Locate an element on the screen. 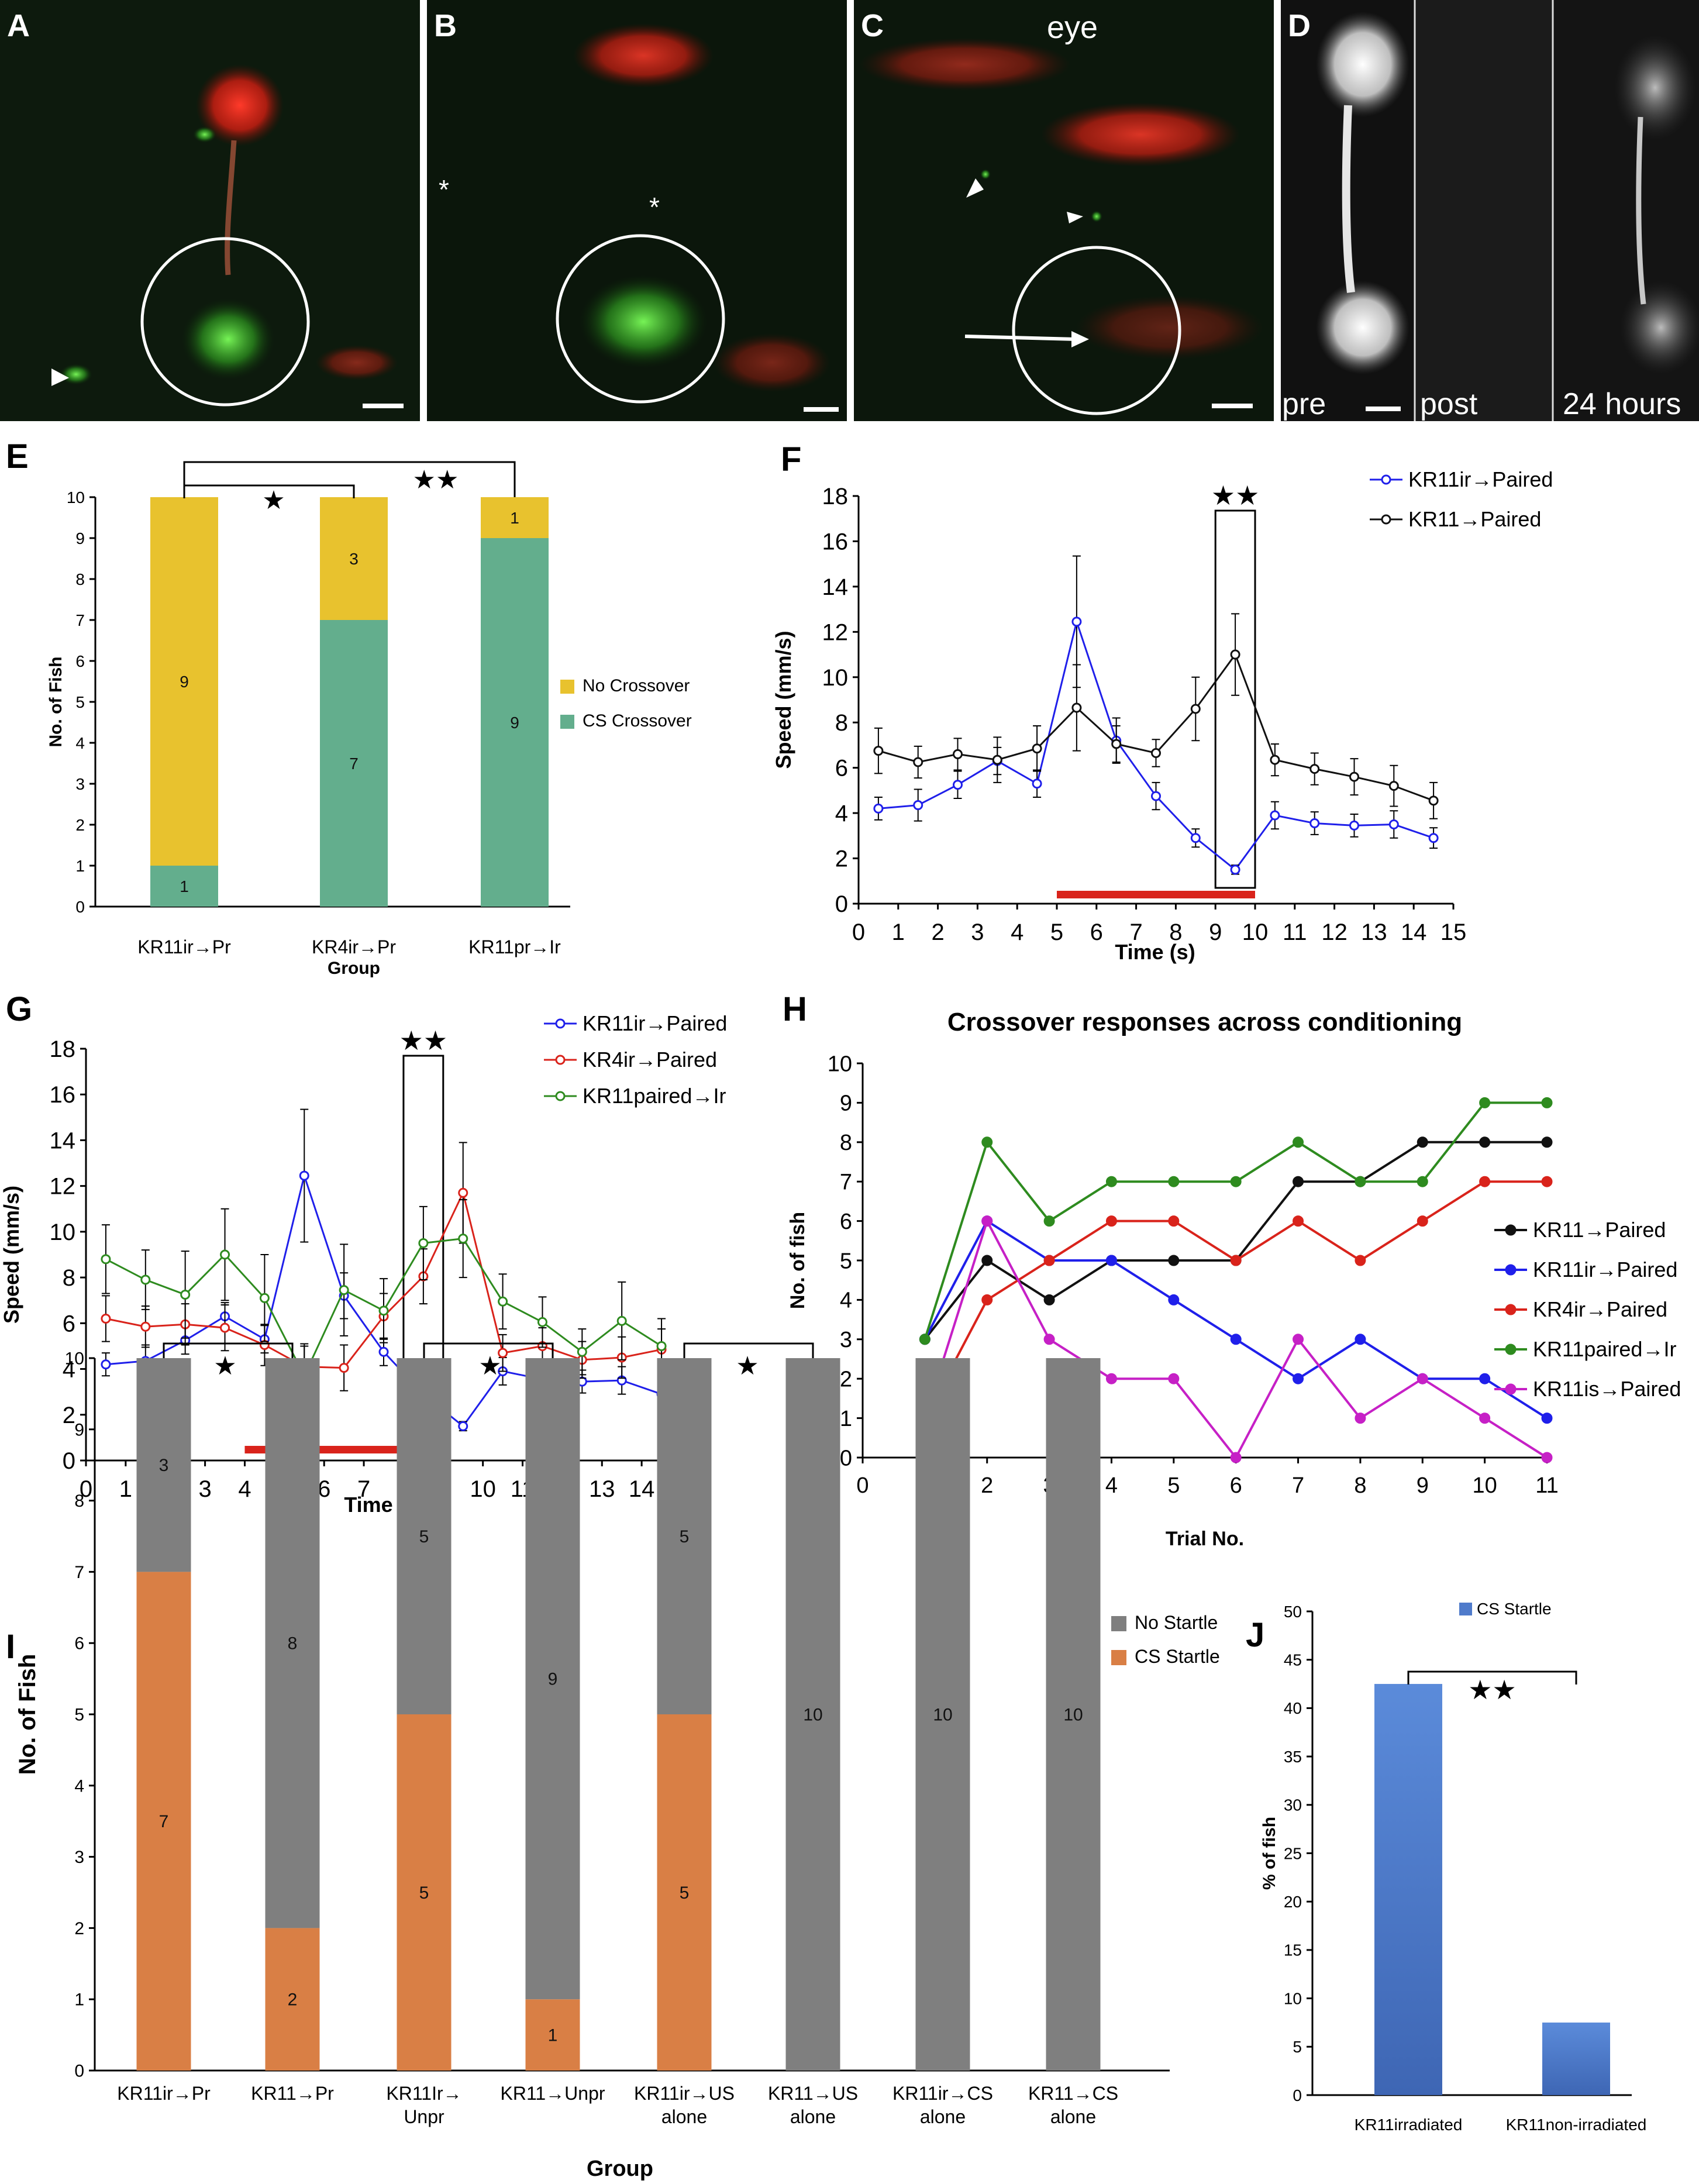  image-panel-b: * * B is located at coordinates (637, 210).